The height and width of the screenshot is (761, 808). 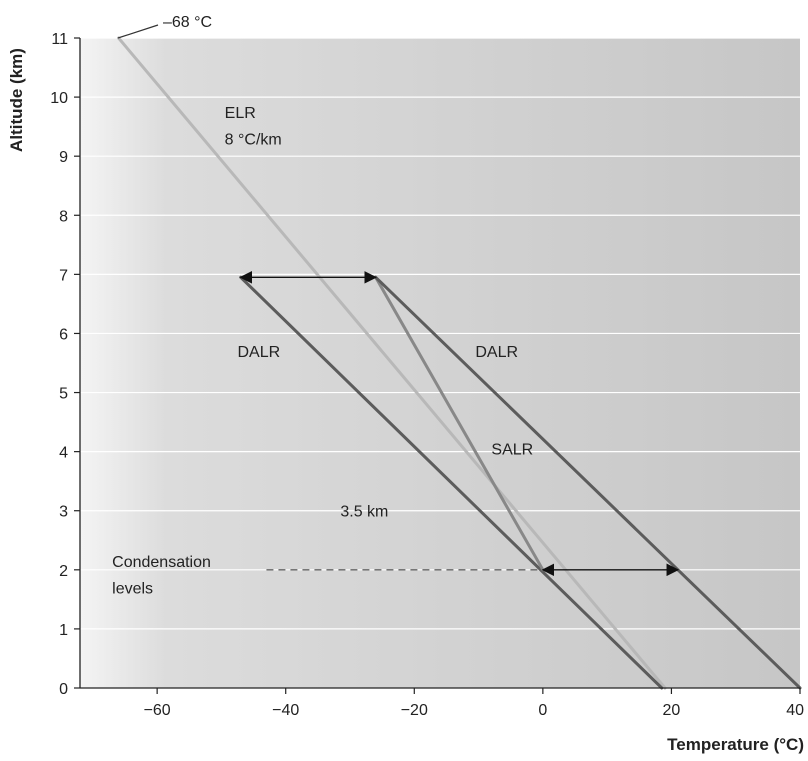 What do you see at coordinates (63, 334) in the screenshot?
I see `y-tick-label-6: 6` at bounding box center [63, 334].